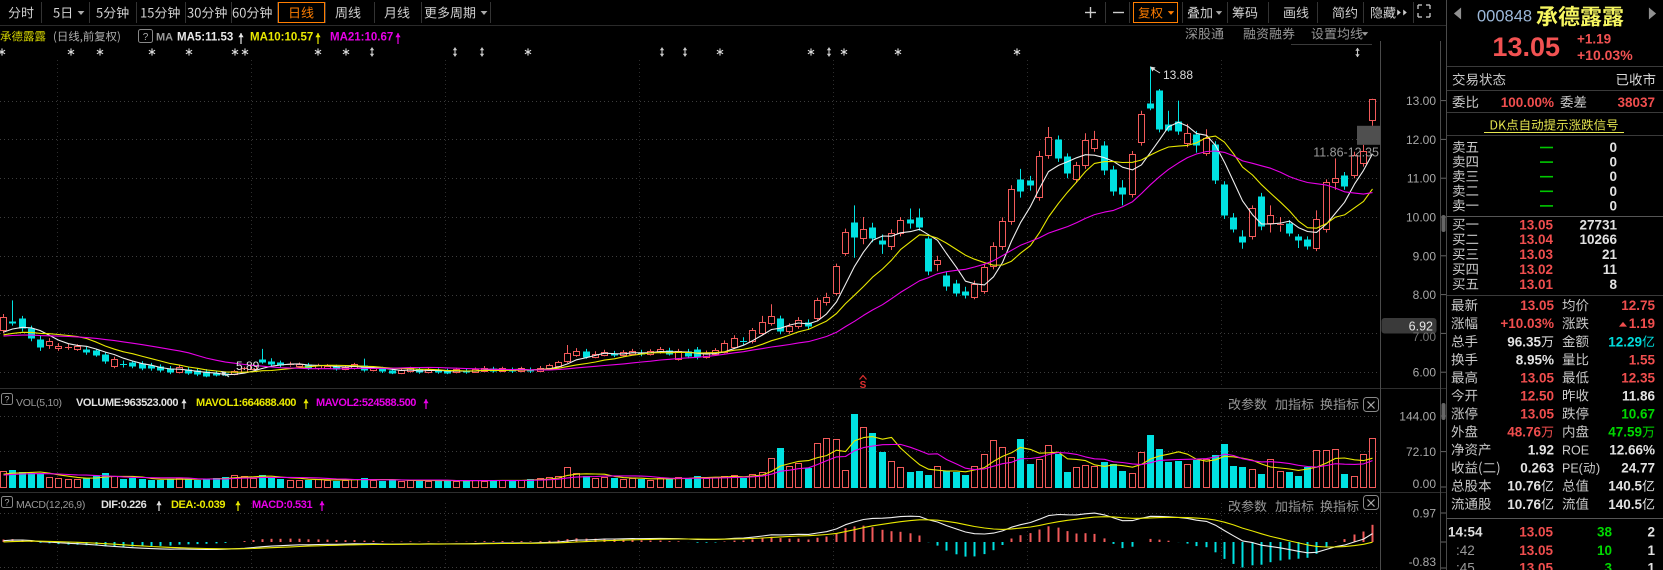  Describe the element at coordinates (1598, 239) in the screenshot. I see `svg-text: 10266` at that location.